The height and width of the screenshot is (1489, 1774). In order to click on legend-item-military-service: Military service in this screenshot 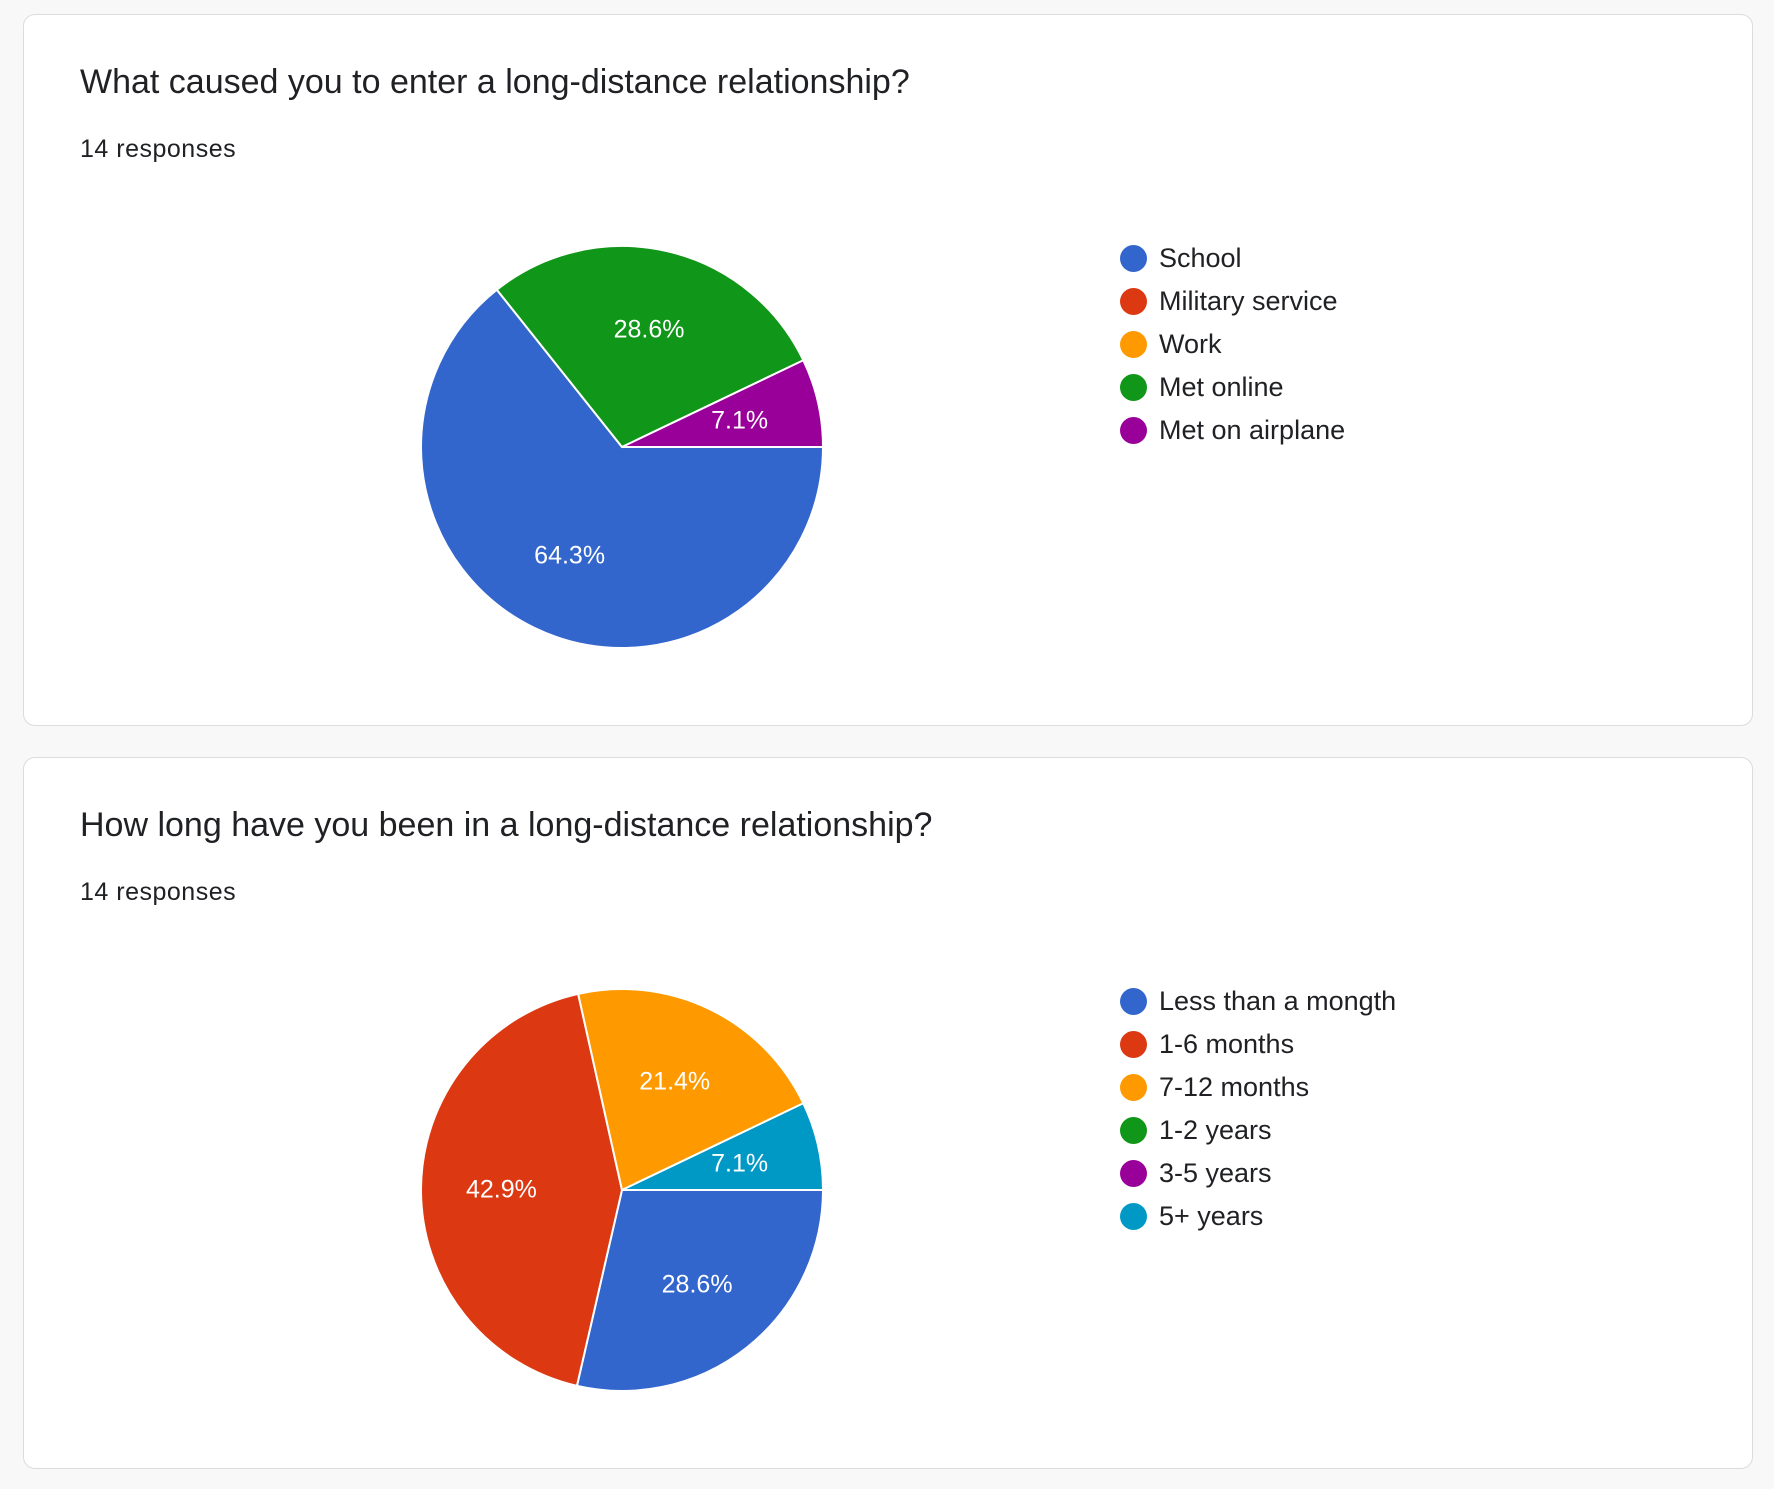, I will do `click(1232, 301)`.